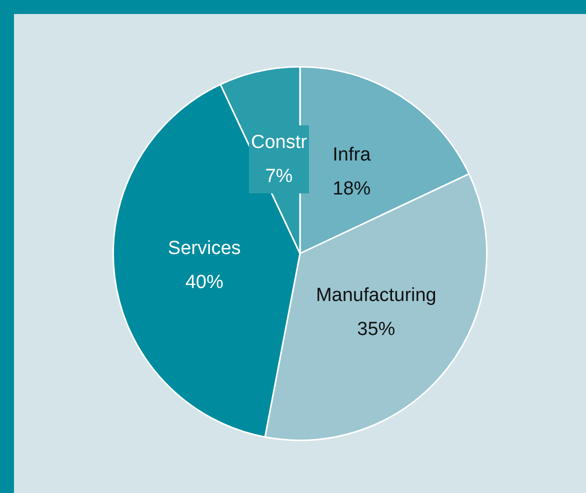  I want to click on data-label: 18%, so click(351, 189).